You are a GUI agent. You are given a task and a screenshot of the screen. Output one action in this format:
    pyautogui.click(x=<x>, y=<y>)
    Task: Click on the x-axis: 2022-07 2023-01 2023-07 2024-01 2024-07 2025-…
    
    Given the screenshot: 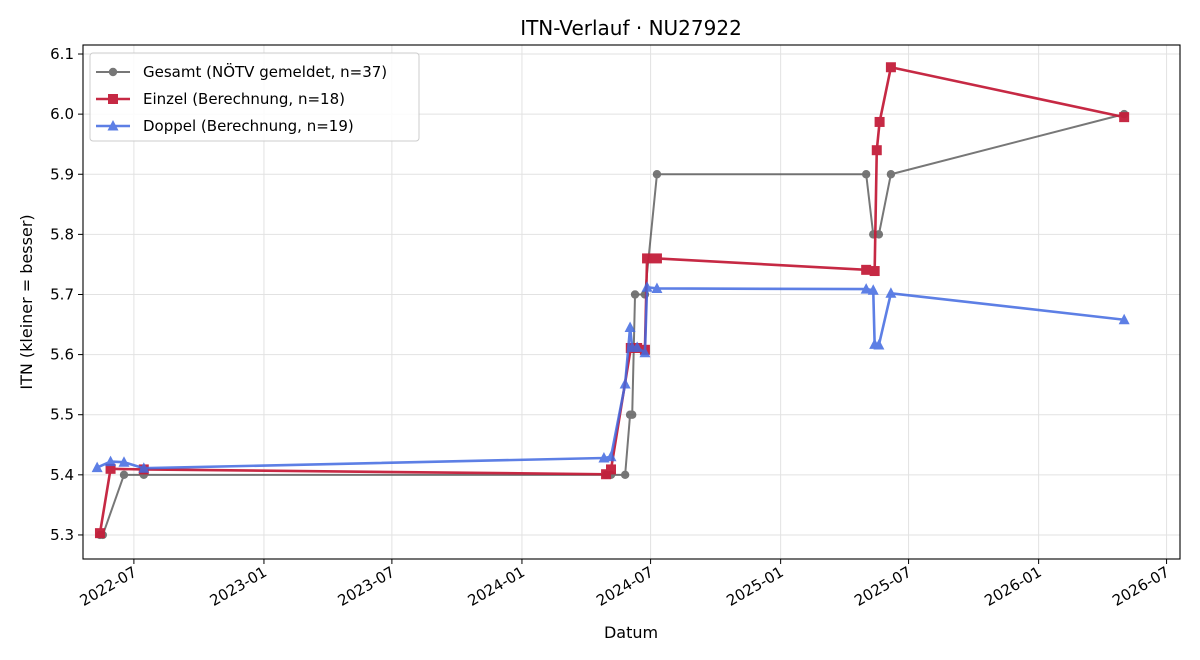 What is the action you would take?
    pyautogui.click(x=625, y=584)
    